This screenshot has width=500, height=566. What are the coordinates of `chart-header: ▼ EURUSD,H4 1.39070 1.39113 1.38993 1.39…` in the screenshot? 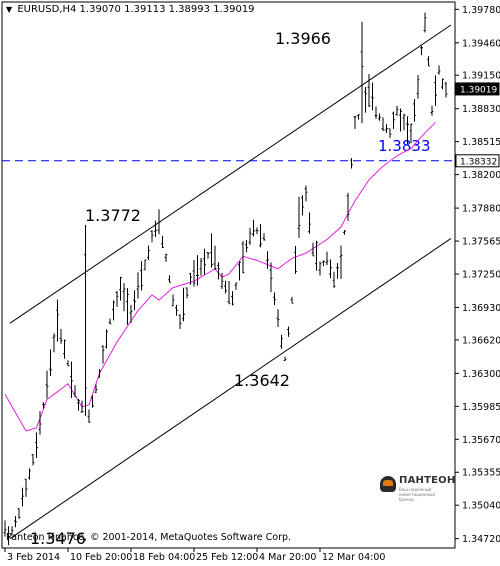 It's located at (130, 9).